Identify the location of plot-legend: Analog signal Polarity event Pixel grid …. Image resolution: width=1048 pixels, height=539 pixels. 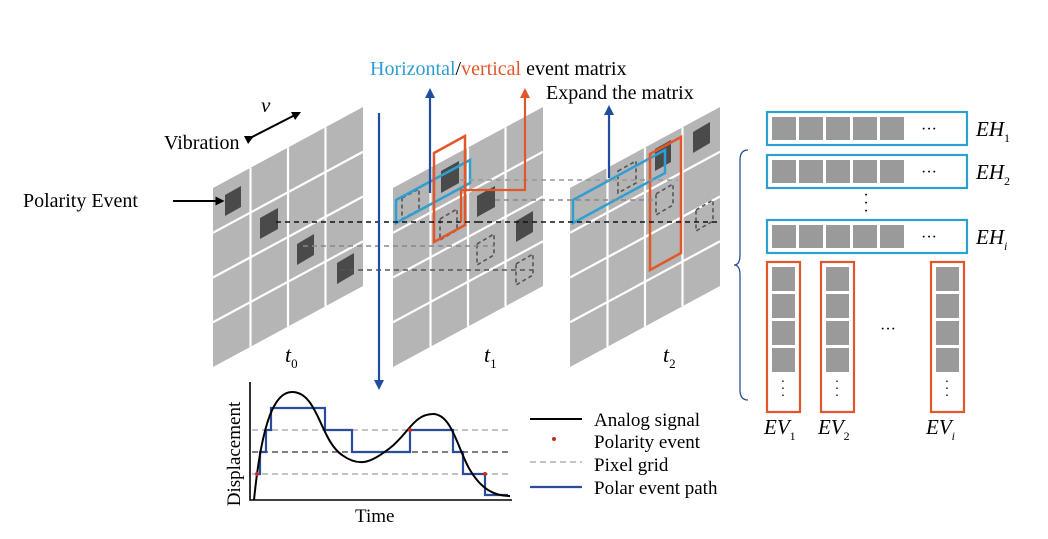
(624, 454).